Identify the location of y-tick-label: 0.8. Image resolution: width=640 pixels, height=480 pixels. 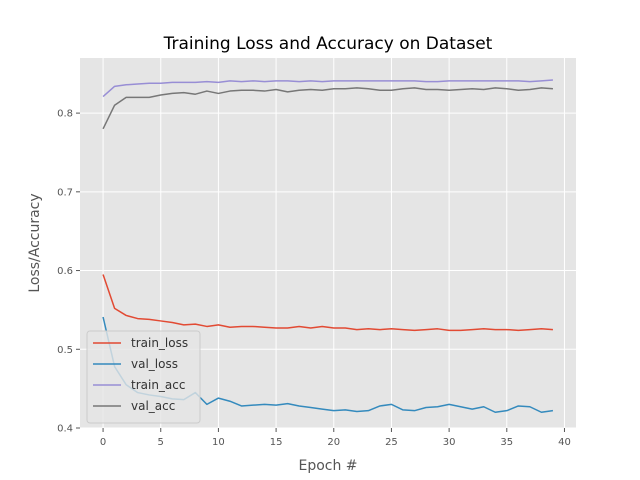
(65, 114).